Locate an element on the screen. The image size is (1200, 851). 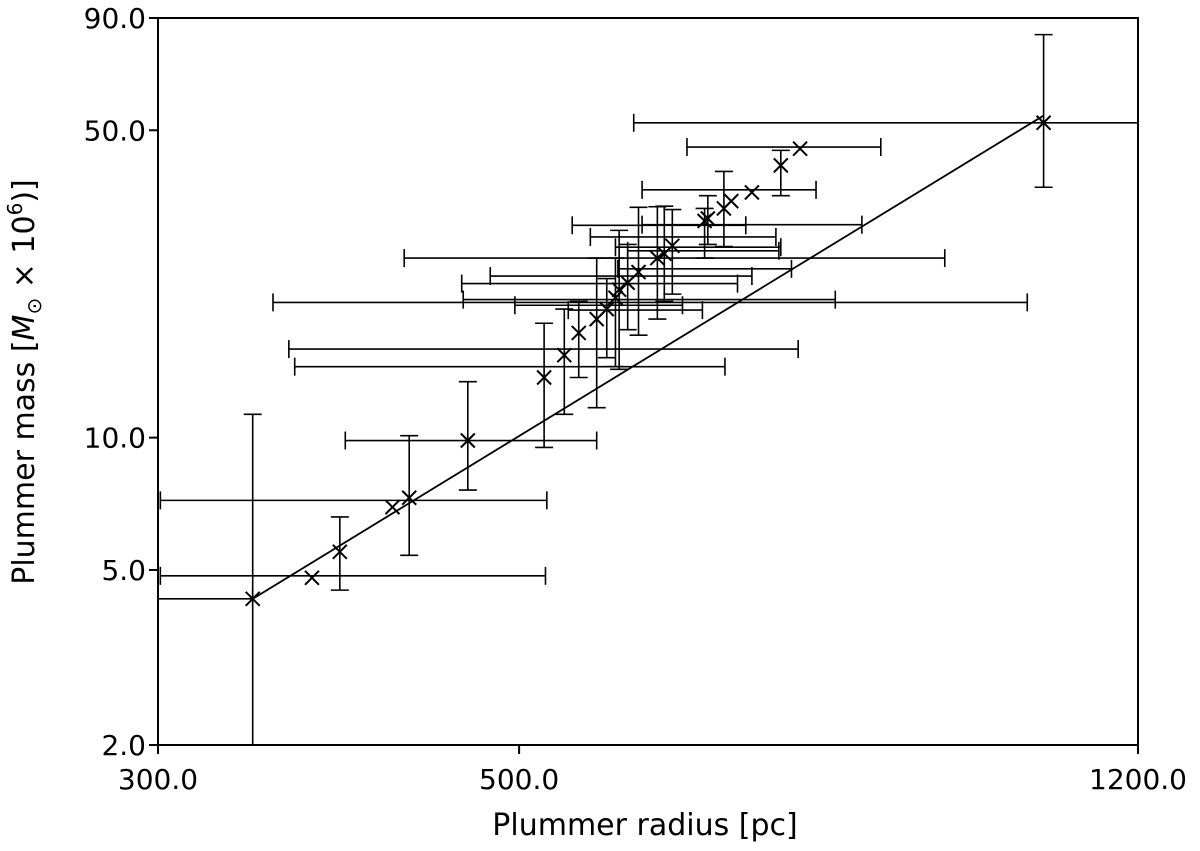
x-tick-label: 500.0 is located at coordinates (519, 779).